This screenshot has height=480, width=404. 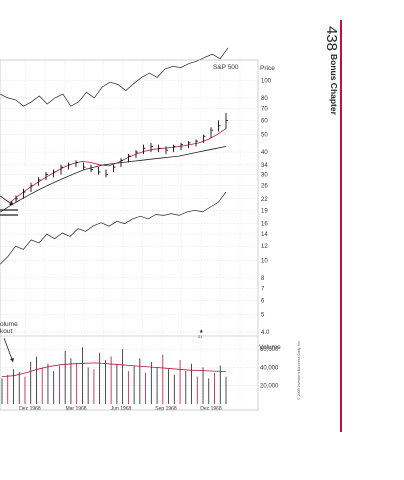 What do you see at coordinates (113, 179) in the screenshot?
I see `long-moving-average-line` at bounding box center [113, 179].